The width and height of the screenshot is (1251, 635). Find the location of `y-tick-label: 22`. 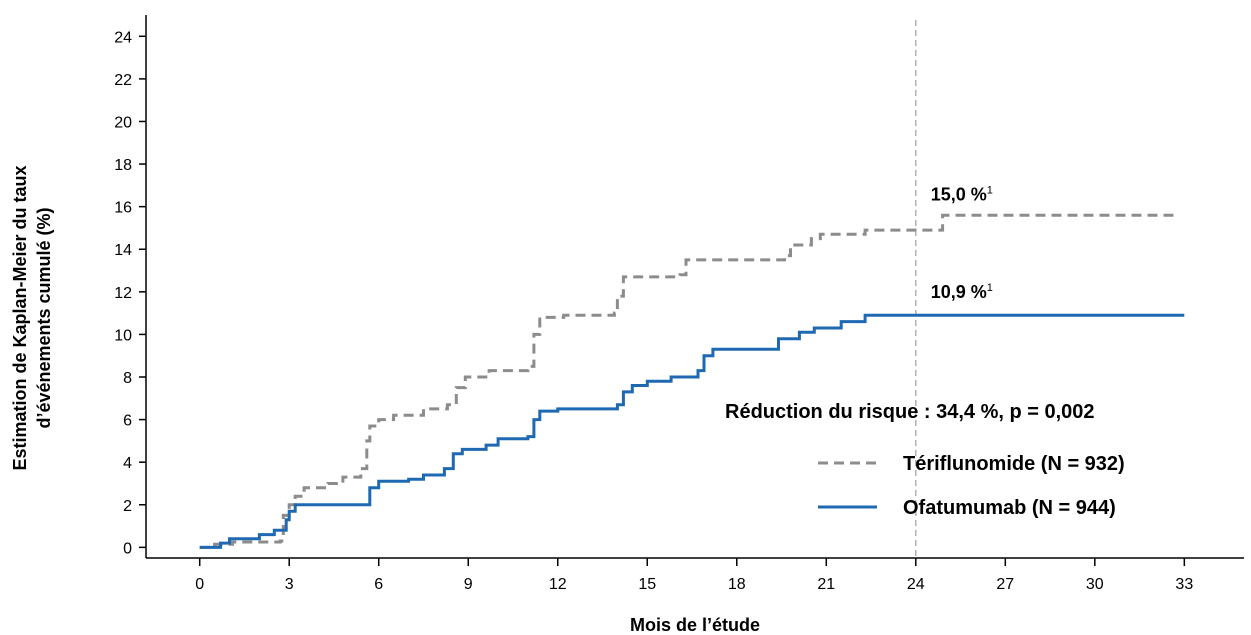

y-tick-label: 22 is located at coordinates (123, 80).